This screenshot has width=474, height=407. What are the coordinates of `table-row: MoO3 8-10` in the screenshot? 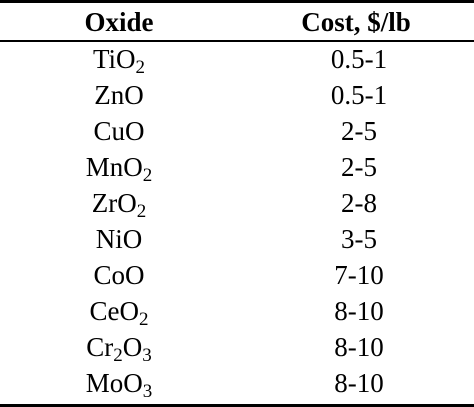 It's located at (237, 383).